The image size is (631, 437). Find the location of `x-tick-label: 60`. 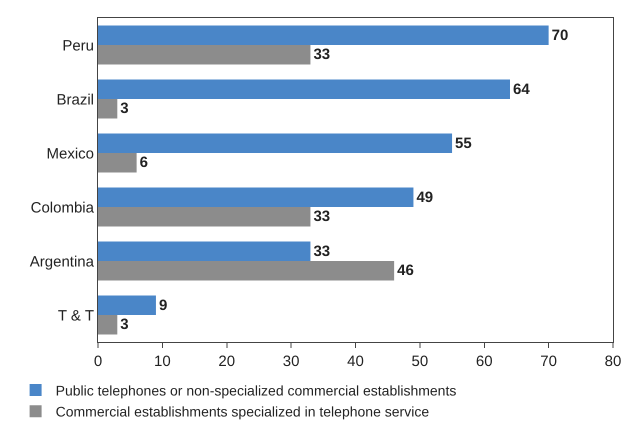

x-tick-label: 60 is located at coordinates (484, 361).